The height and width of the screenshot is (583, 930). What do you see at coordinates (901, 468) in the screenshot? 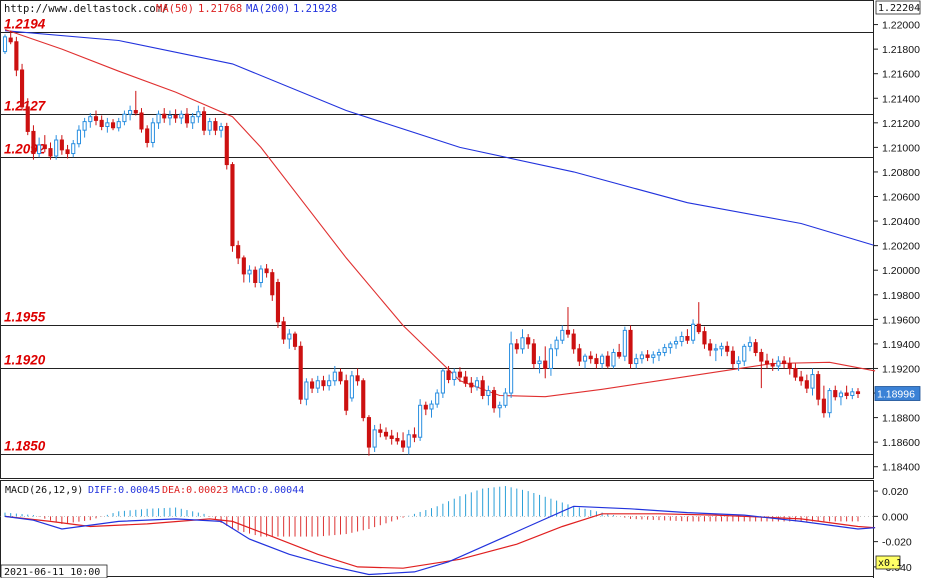
I see `price-tick-label: 1.18400` at bounding box center [901, 468].